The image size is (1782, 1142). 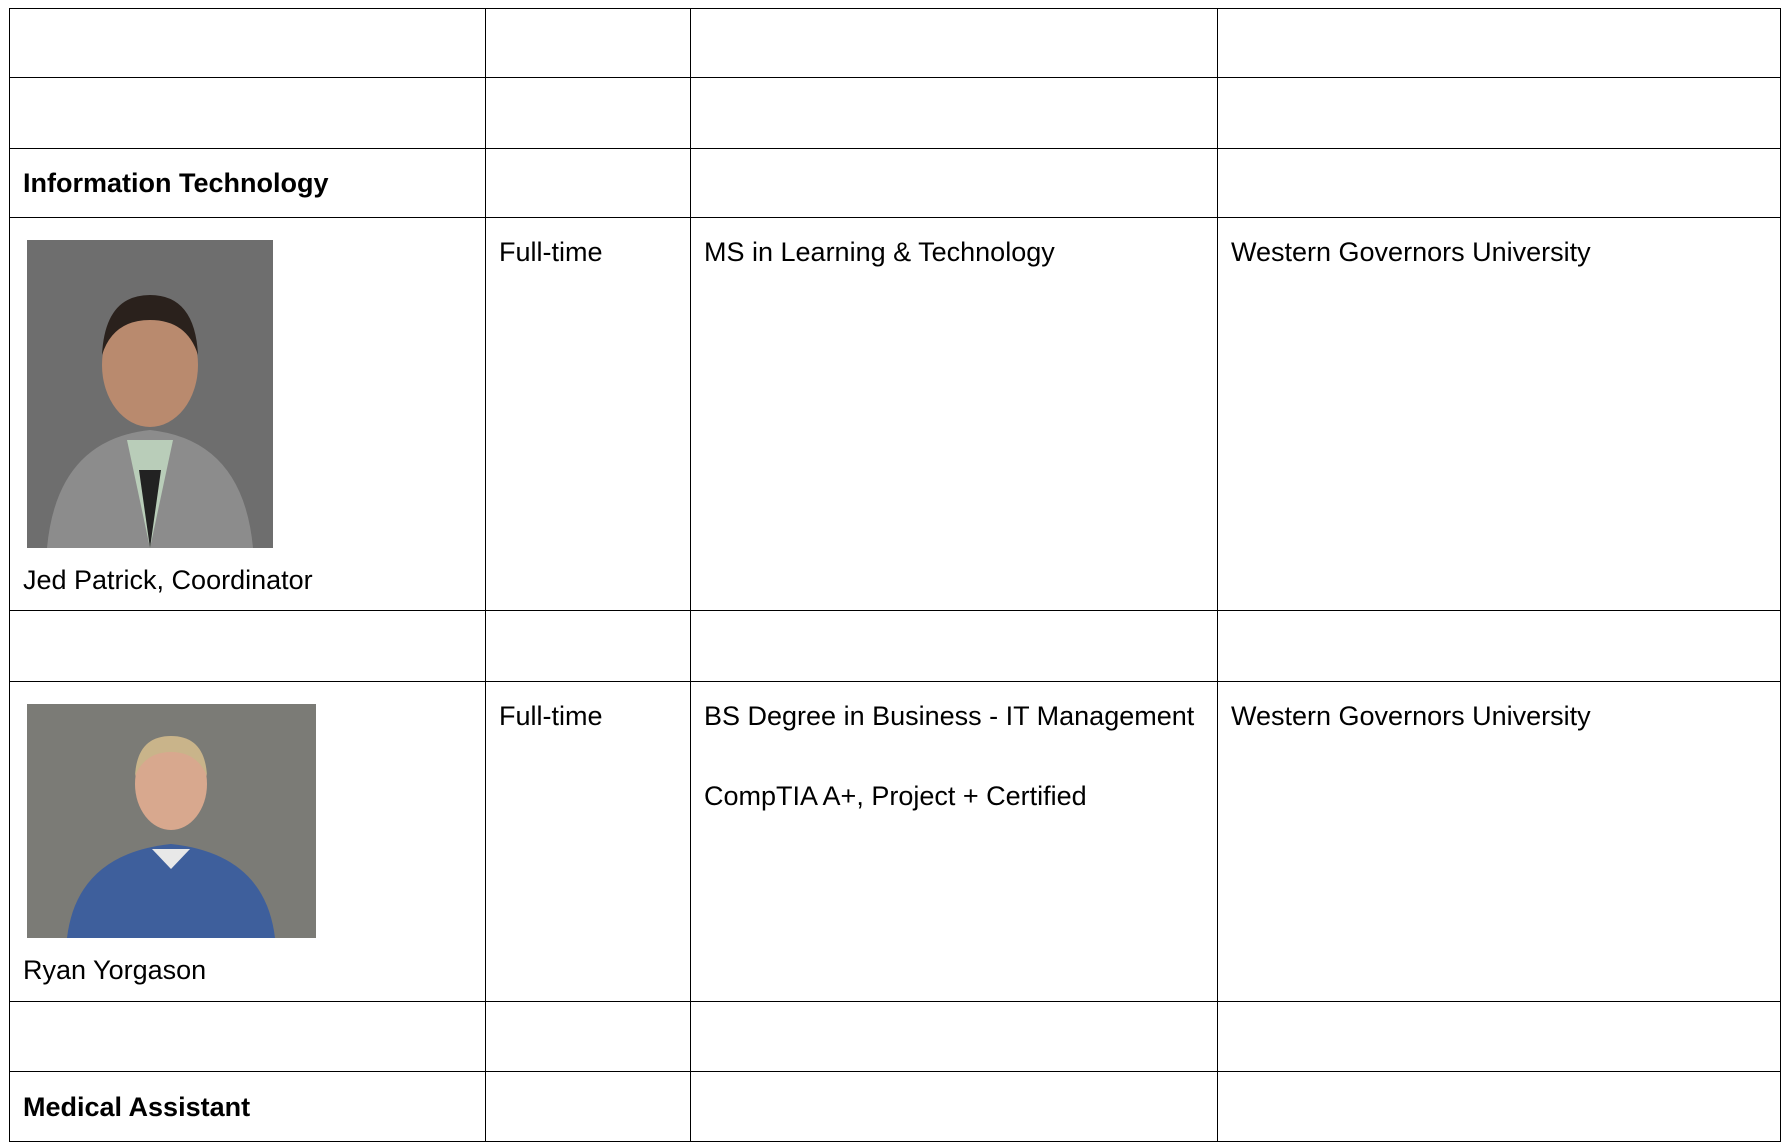 What do you see at coordinates (247, 1106) in the screenshot?
I see `section-title: Medical Assistant` at bounding box center [247, 1106].